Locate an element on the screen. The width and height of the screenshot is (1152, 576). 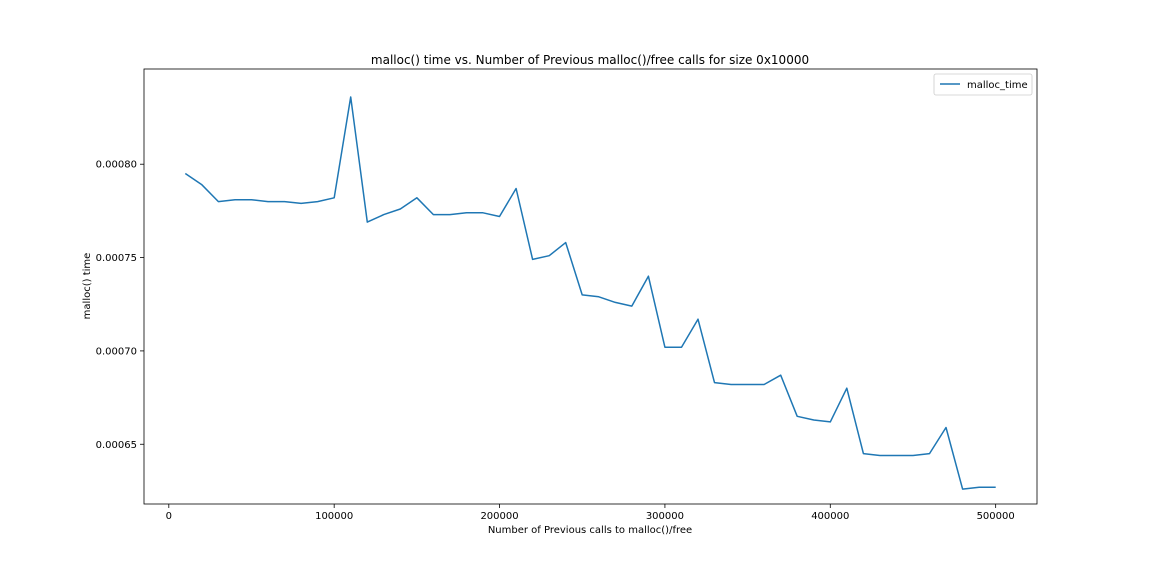
x-tick-label: 0 is located at coordinates (169, 516).